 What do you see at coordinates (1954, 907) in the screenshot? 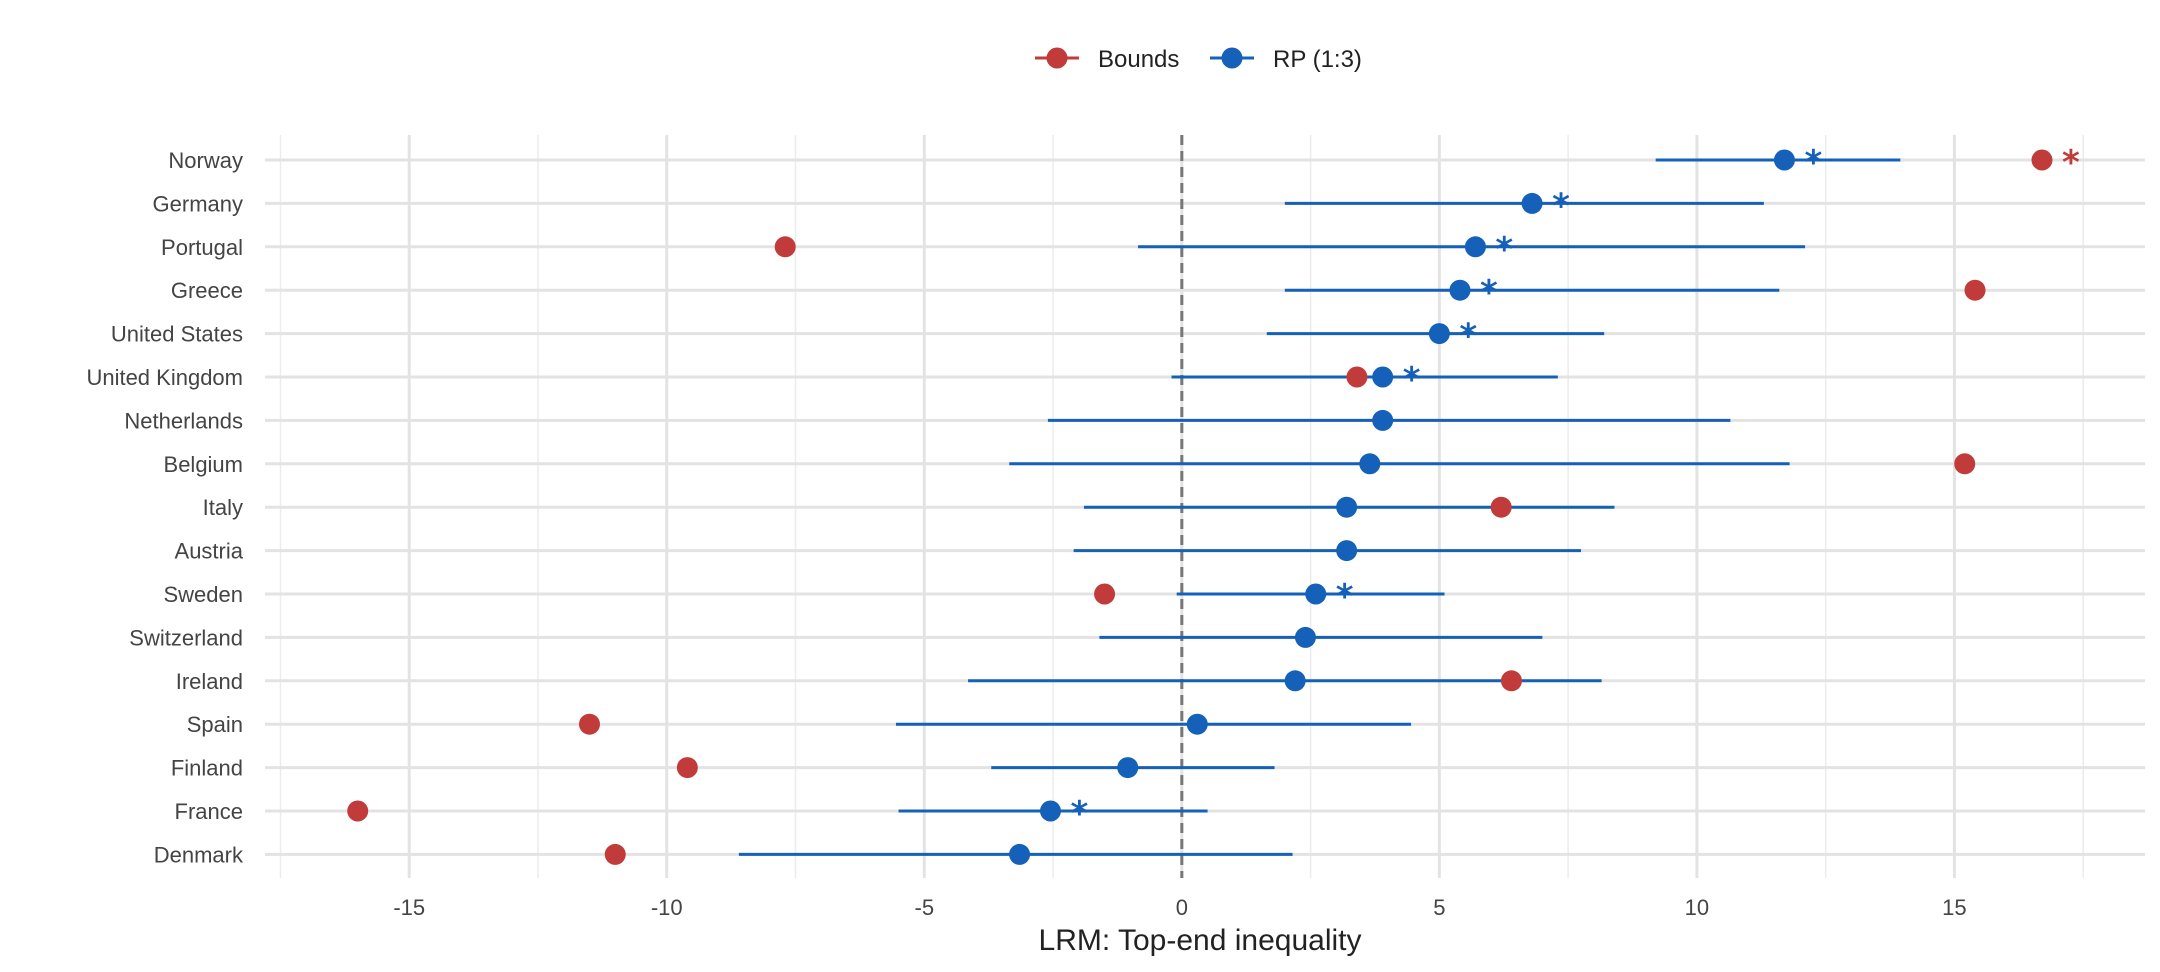
I see `x-tick-label: 15` at bounding box center [1954, 907].